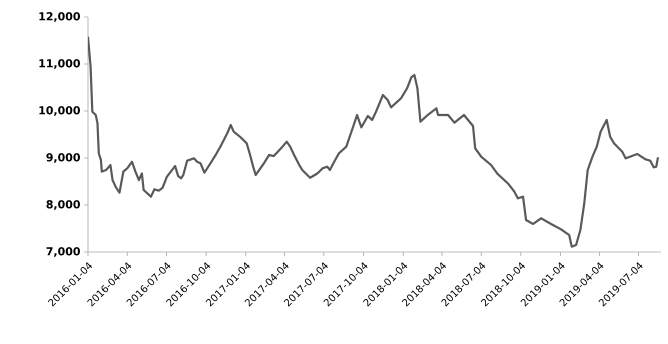  I want to click on y-tick-label: 10,000, so click(59, 111).